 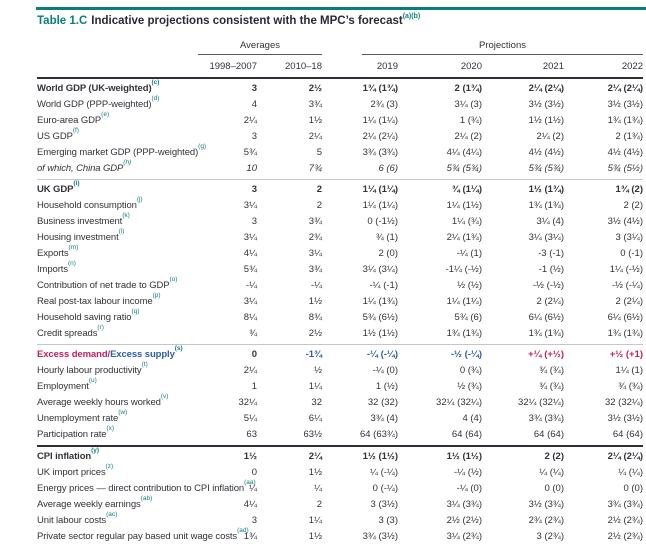 I want to click on table-row: US GDP(f) 3 2¼ 2¼ (2¼) 2¼ (2) 2¼ (2) 2 (1¾), so click(x=340, y=136).